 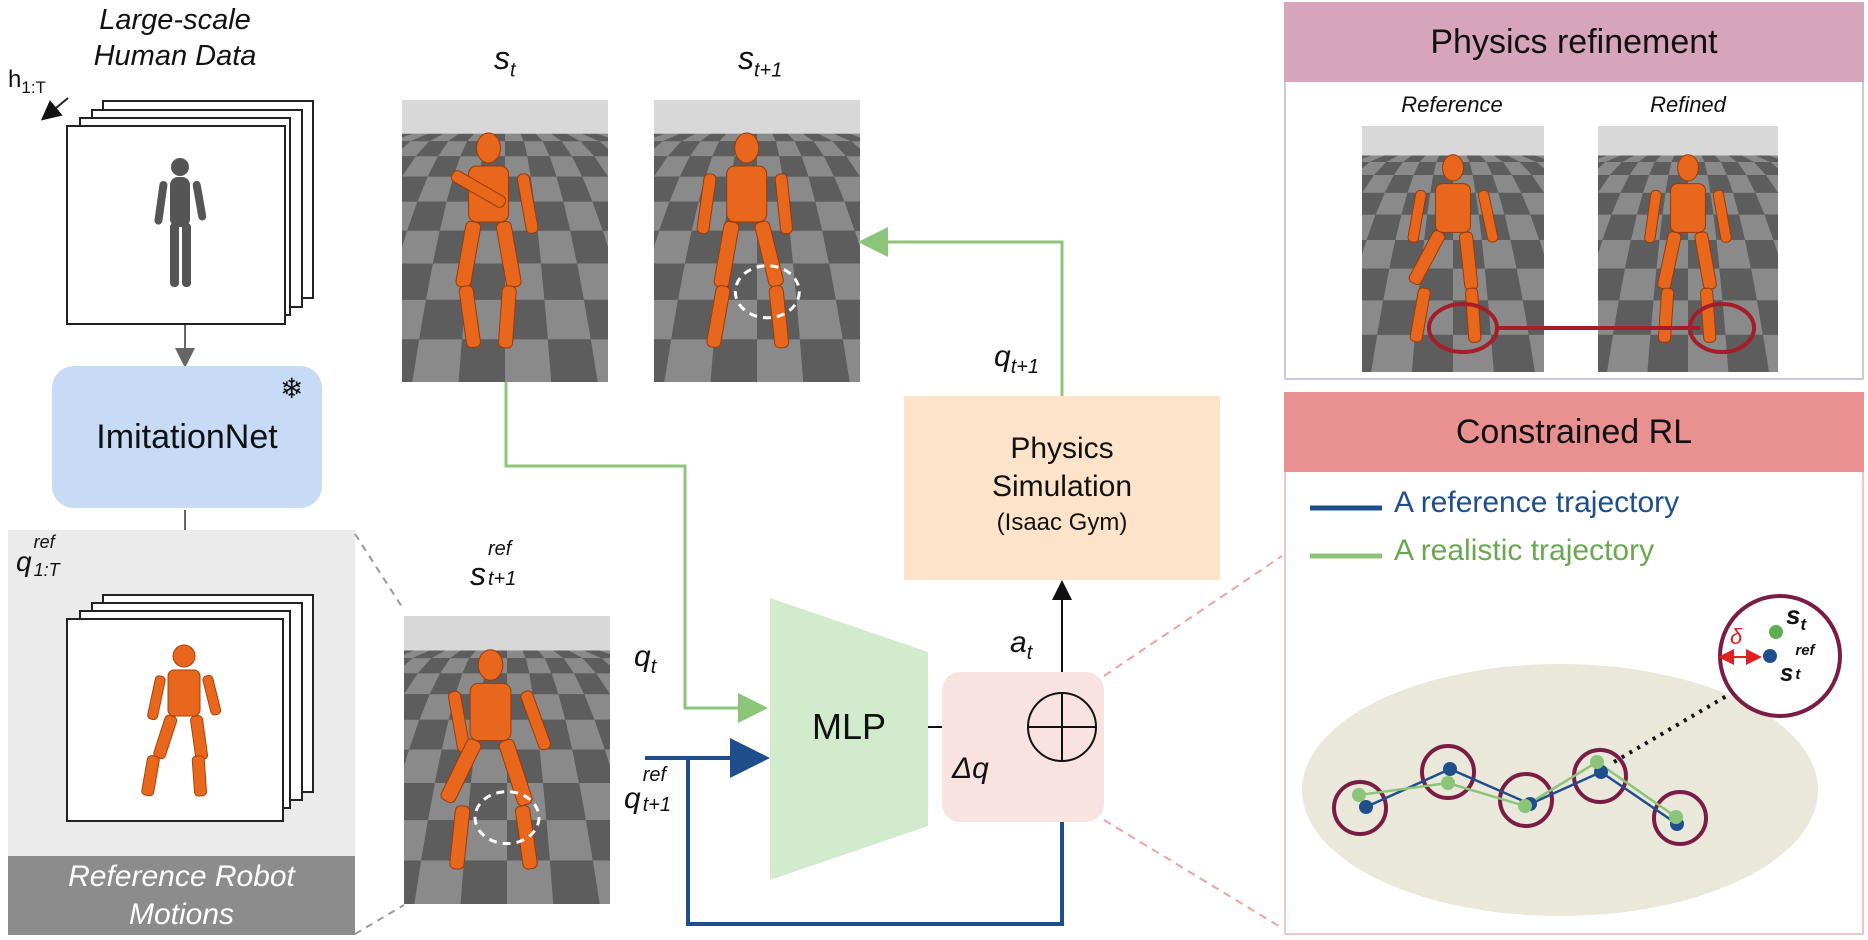 I want to click on q-ref-next-label: q ref t+1, so click(x=648, y=790).